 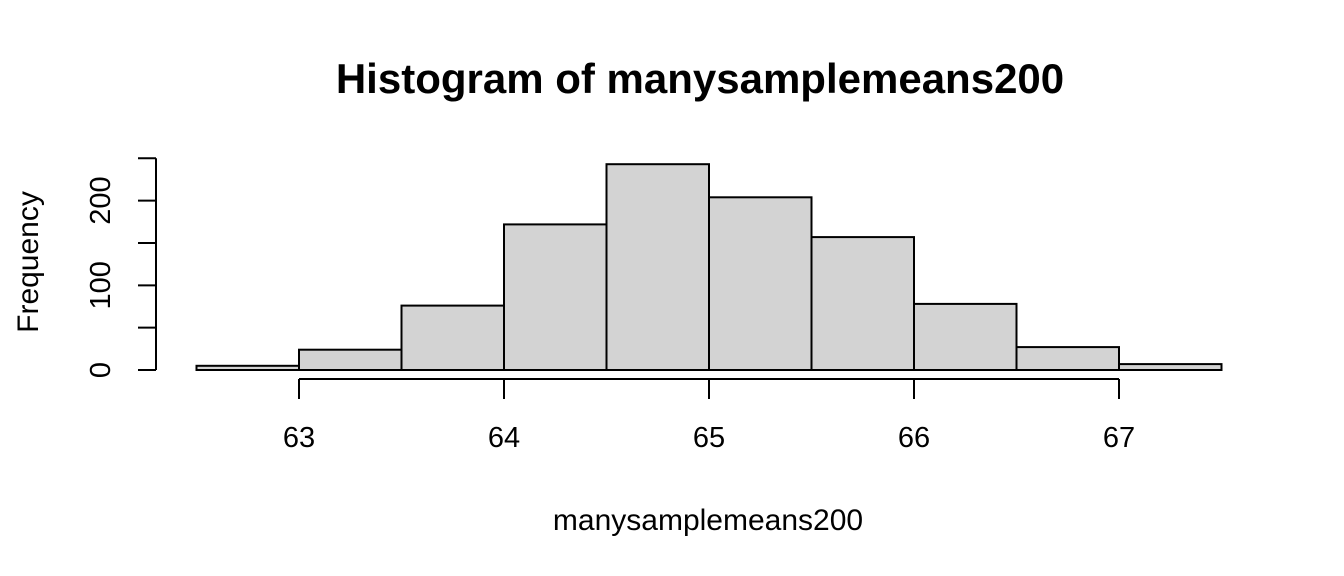 What do you see at coordinates (914, 438) in the screenshot?
I see `x-tick-label: 66` at bounding box center [914, 438].